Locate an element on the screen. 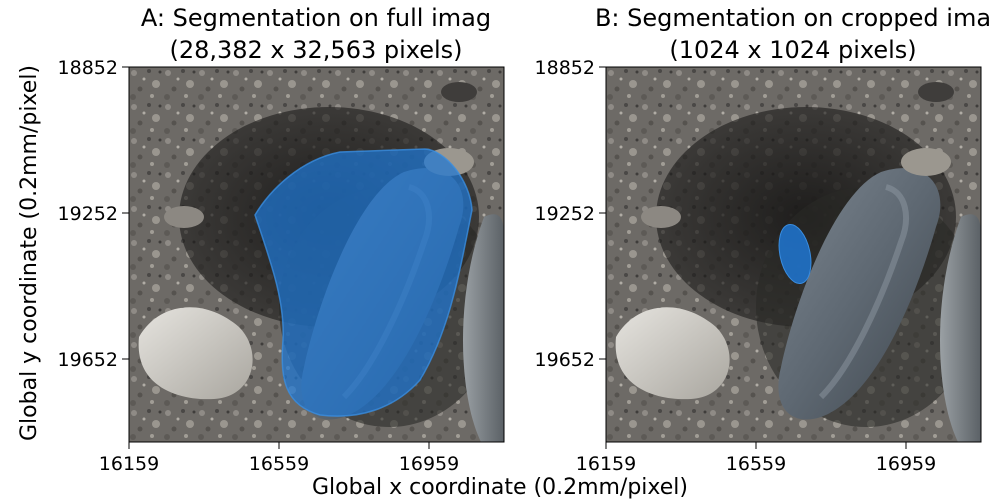 The image size is (1000, 500). panel-b-ytick-label: 19252 is located at coordinates (565, 214).